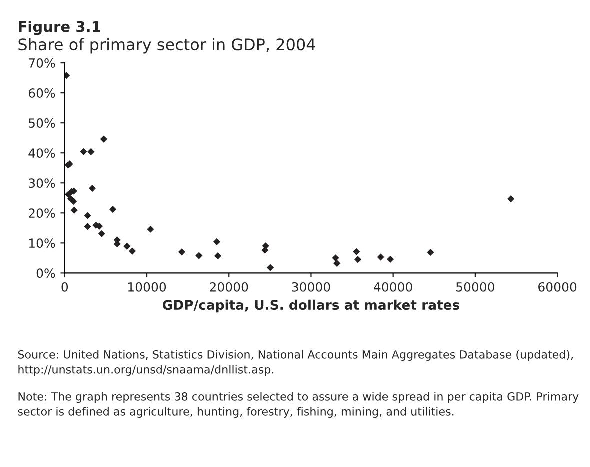 This screenshot has width=590, height=467. I want to click on y-tick-label: 30%, so click(42, 183).